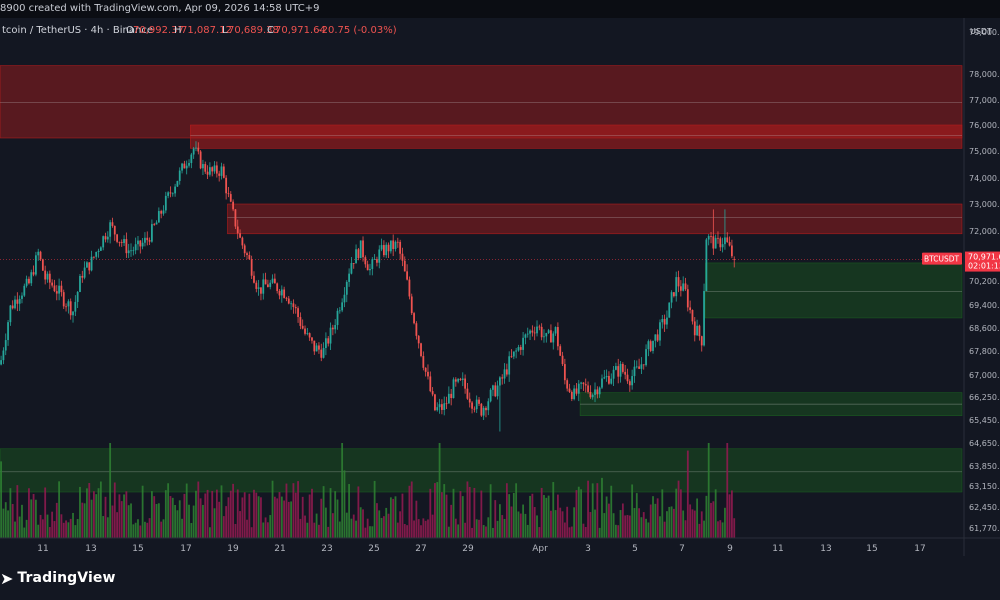 Image resolution: width=1000 pixels, height=600 pixels. I want to click on legend-close-label: C, so click(270, 30).